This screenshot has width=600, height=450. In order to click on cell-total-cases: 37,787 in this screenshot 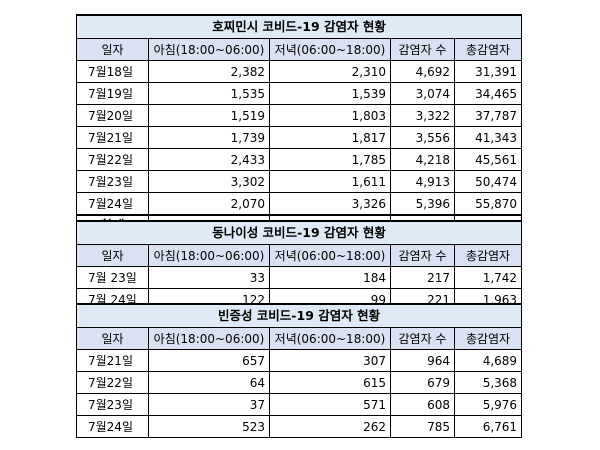, I will do `click(488, 115)`.